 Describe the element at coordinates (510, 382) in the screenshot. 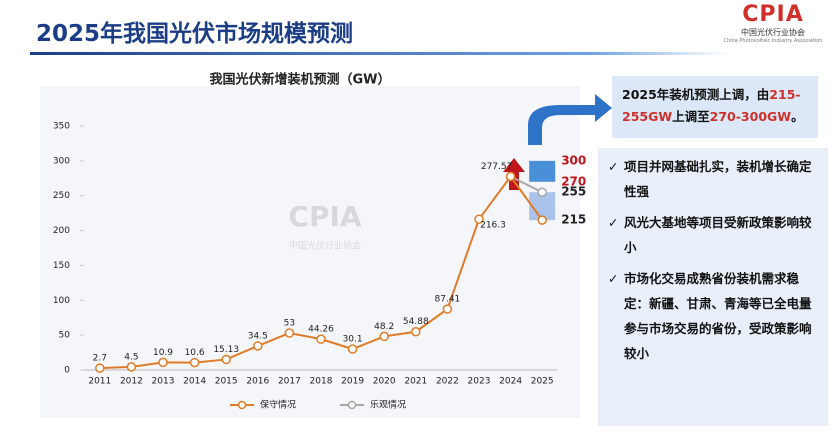

I see `x-tick-label: 2024` at that location.